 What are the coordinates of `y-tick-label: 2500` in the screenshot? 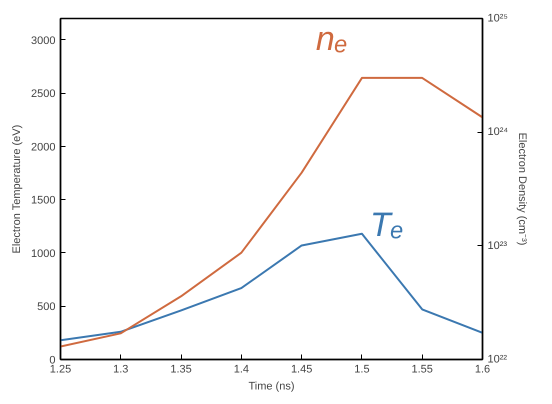 It's located at (43, 94).